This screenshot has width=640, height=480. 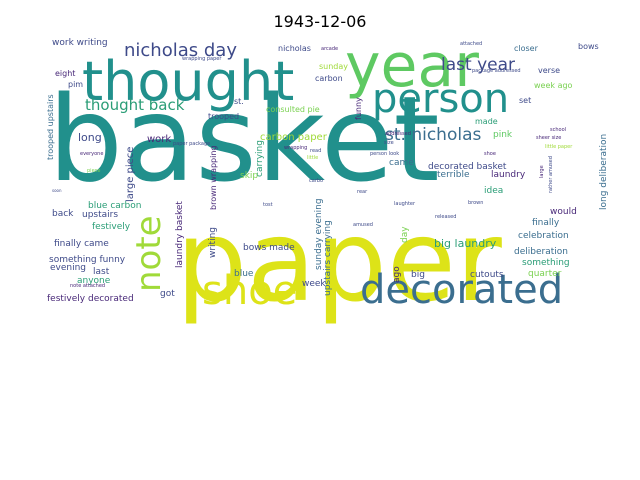 I want to click on word-thought: thought, so click(x=188, y=81).